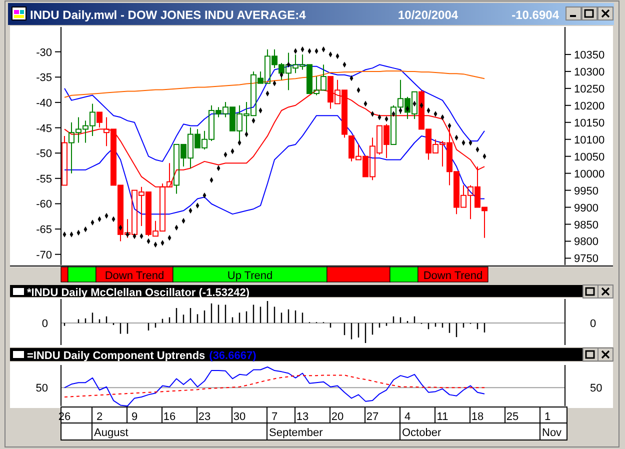  What do you see at coordinates (44, 154) in the screenshot?
I see `y-tick-label: -50` at bounding box center [44, 154].